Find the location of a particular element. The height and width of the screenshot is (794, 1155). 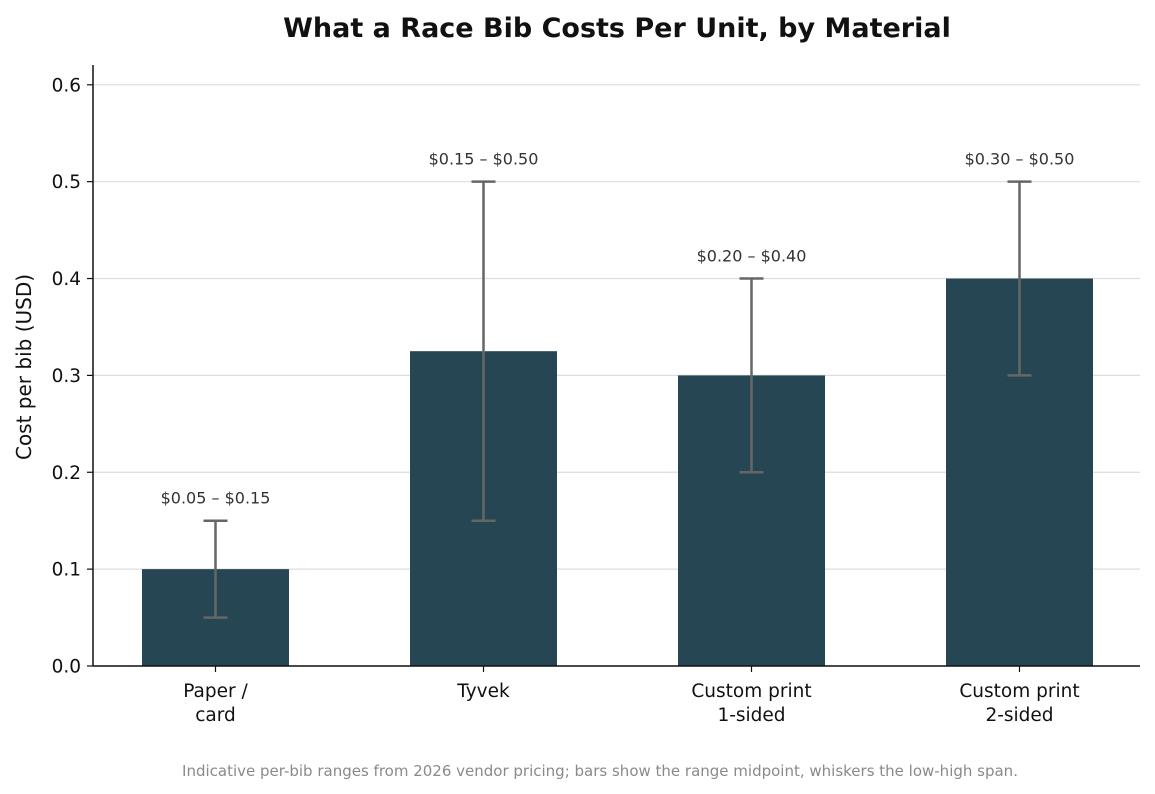

x-tick-label: Custom print 2-sided is located at coordinates (1019, 703).